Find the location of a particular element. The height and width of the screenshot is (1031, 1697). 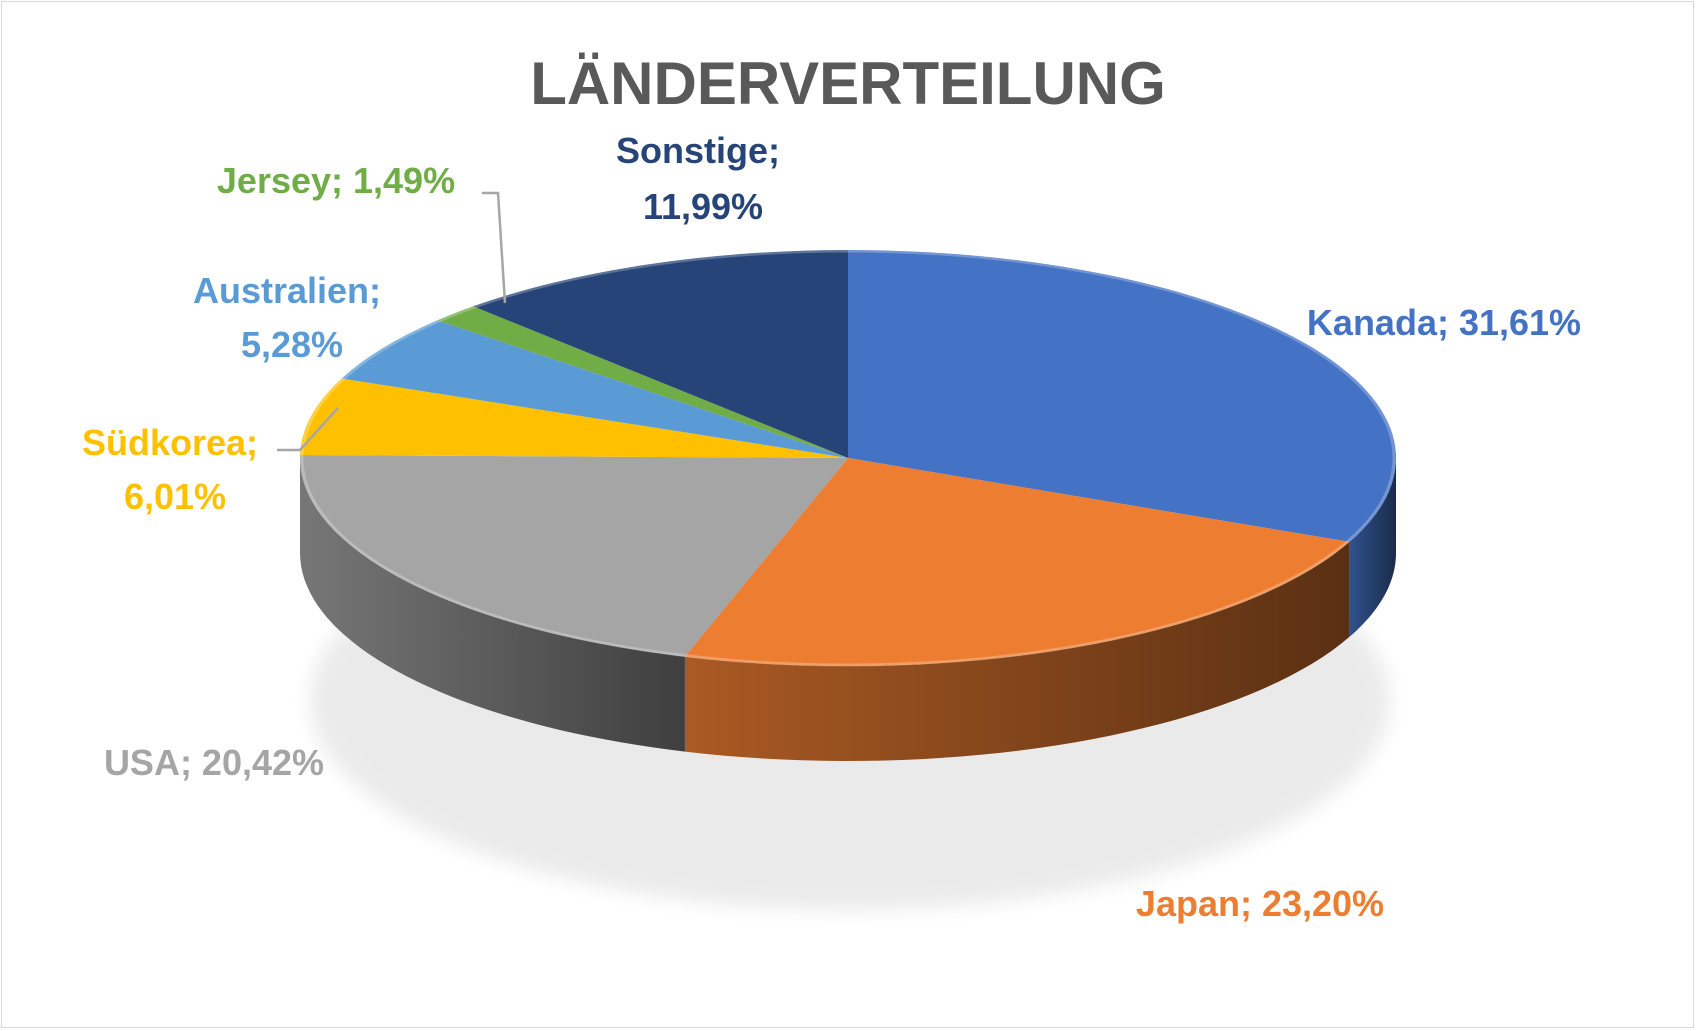

leader-line-jersey is located at coordinates (494, 247).